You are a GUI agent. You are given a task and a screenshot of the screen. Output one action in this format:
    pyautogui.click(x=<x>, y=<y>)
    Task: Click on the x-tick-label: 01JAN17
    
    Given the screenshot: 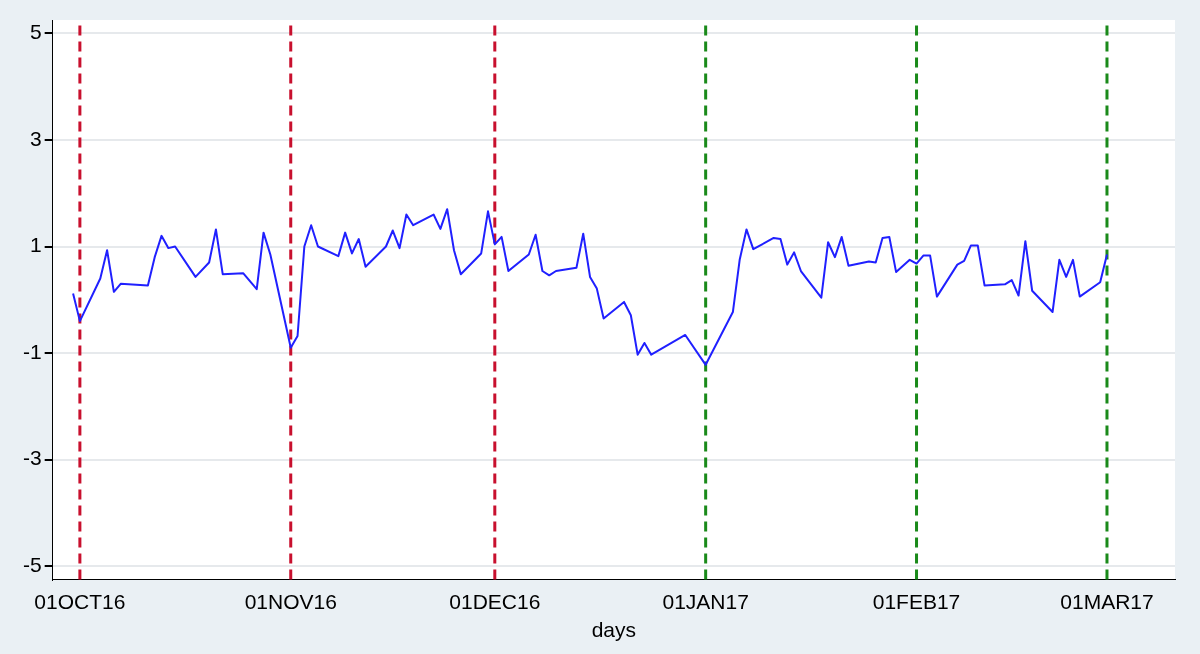 What is the action you would take?
    pyautogui.click(x=705, y=601)
    